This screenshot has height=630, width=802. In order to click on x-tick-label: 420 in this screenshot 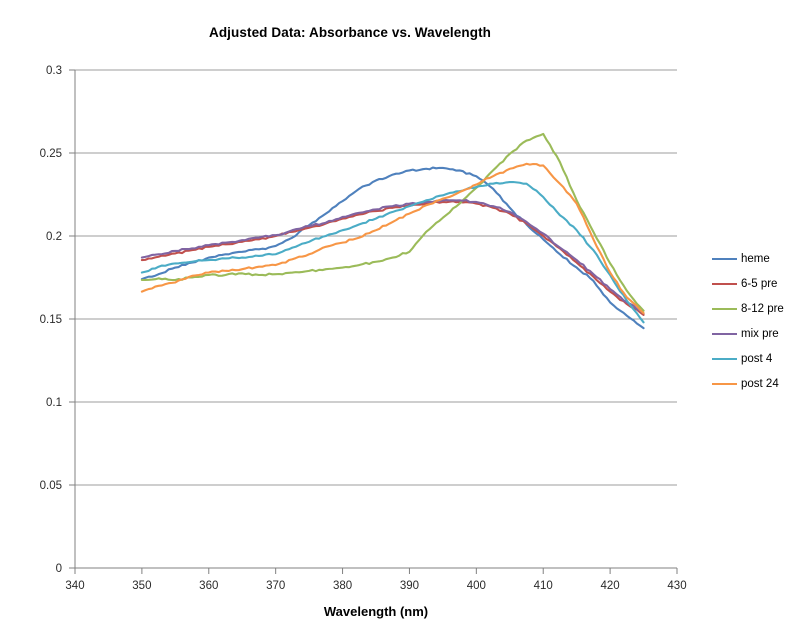, I will do `click(610, 586)`.